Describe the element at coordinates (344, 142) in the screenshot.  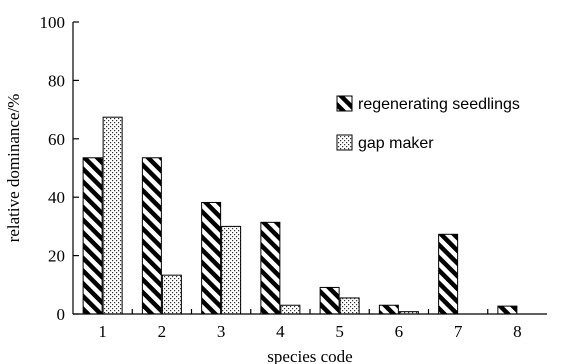
I see `legend-swatch-gap-maker` at that location.